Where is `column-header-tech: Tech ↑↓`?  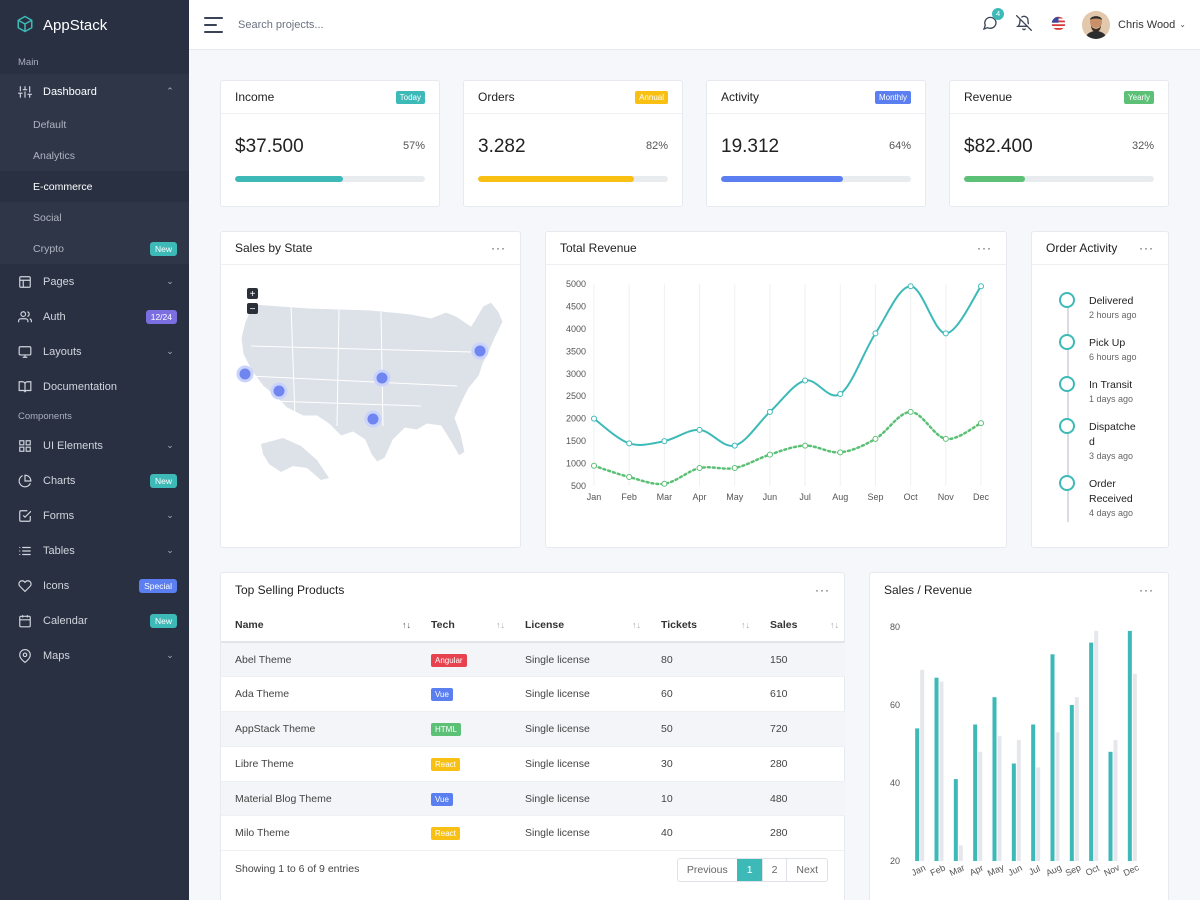 column-header-tech: Tech ↑↓ is located at coordinates (464, 626).